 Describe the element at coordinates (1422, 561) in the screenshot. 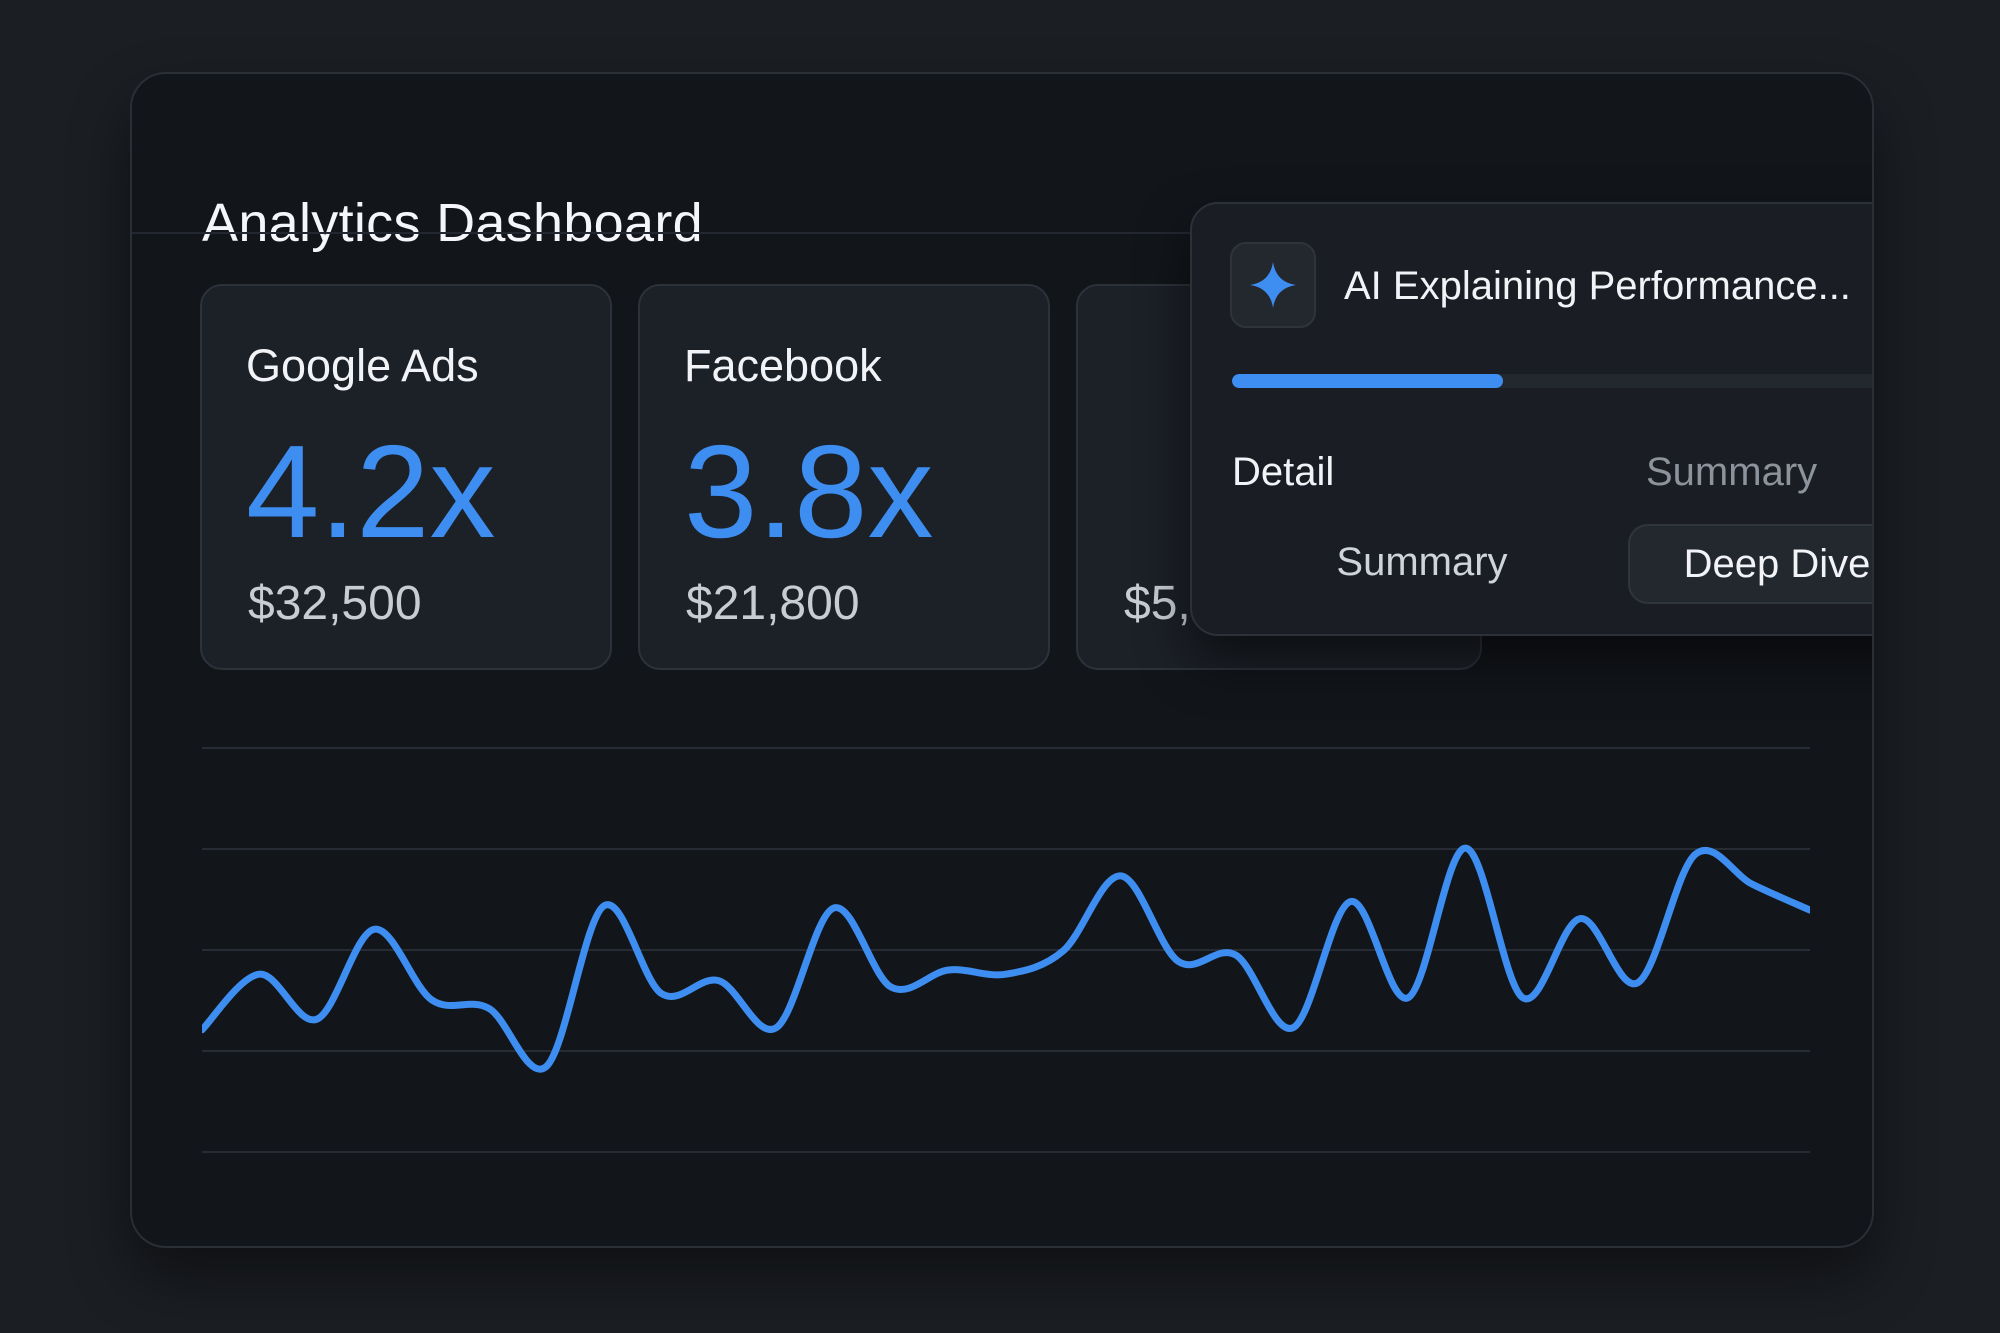

I see `summary-button: Summary` at that location.